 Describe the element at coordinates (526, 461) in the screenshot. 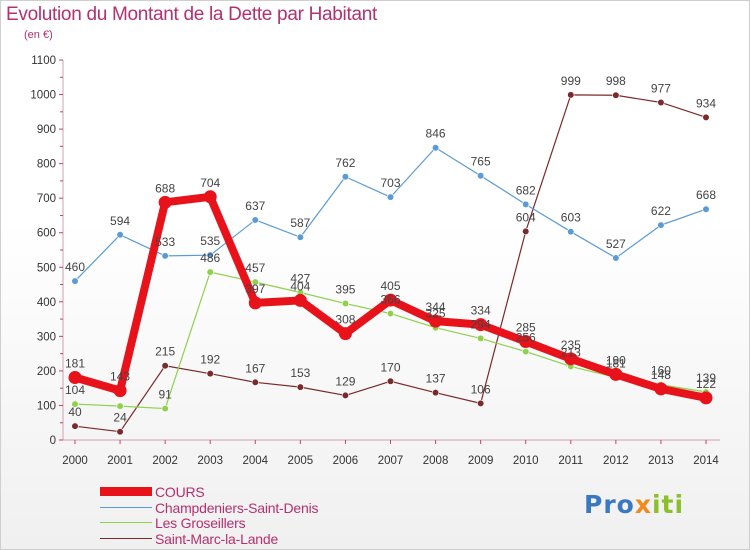

I see `x-tick-label: 2010` at that location.